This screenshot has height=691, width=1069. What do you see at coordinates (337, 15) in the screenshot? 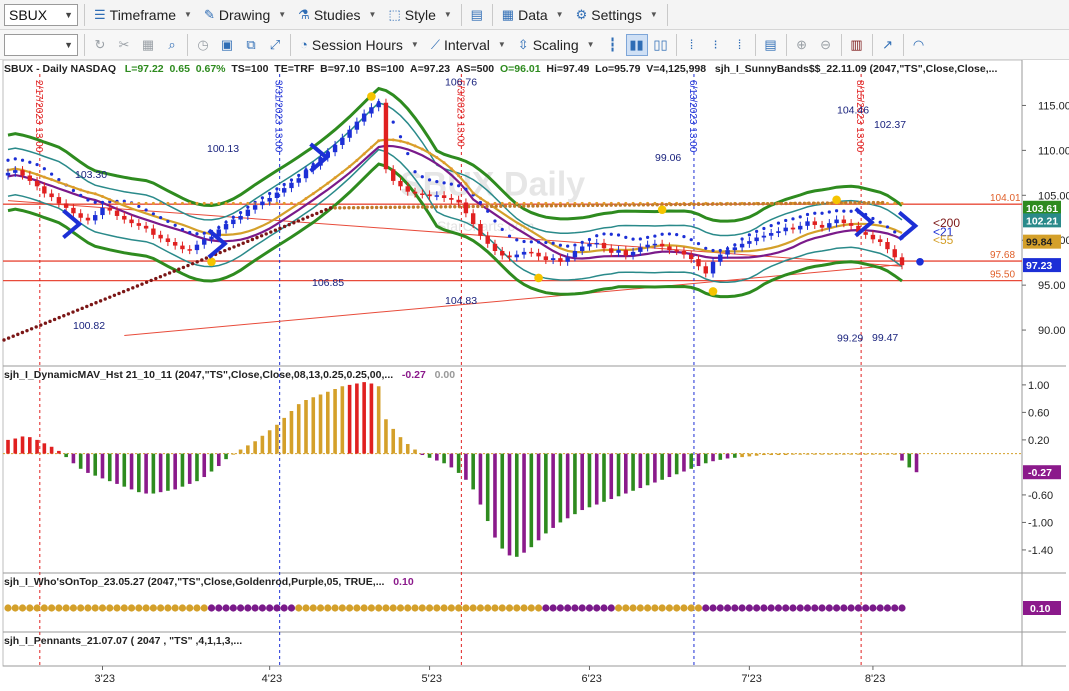
I see `studies-button: ⚗ Studies ▼` at bounding box center [337, 15].